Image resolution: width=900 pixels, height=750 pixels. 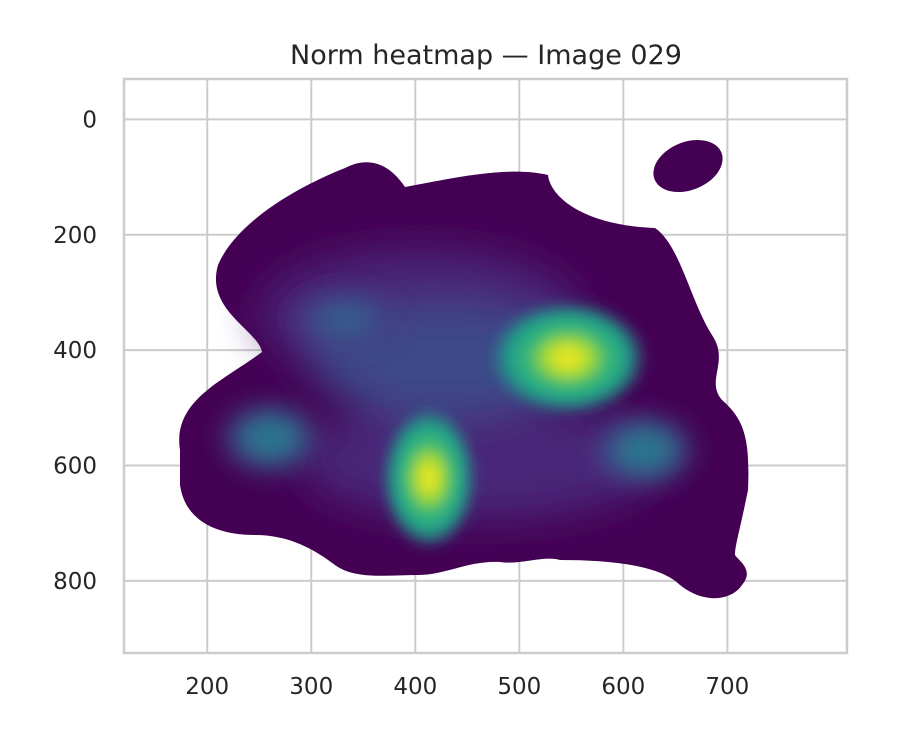 What do you see at coordinates (519, 687) in the screenshot?
I see `x-tick-label: 500` at bounding box center [519, 687].